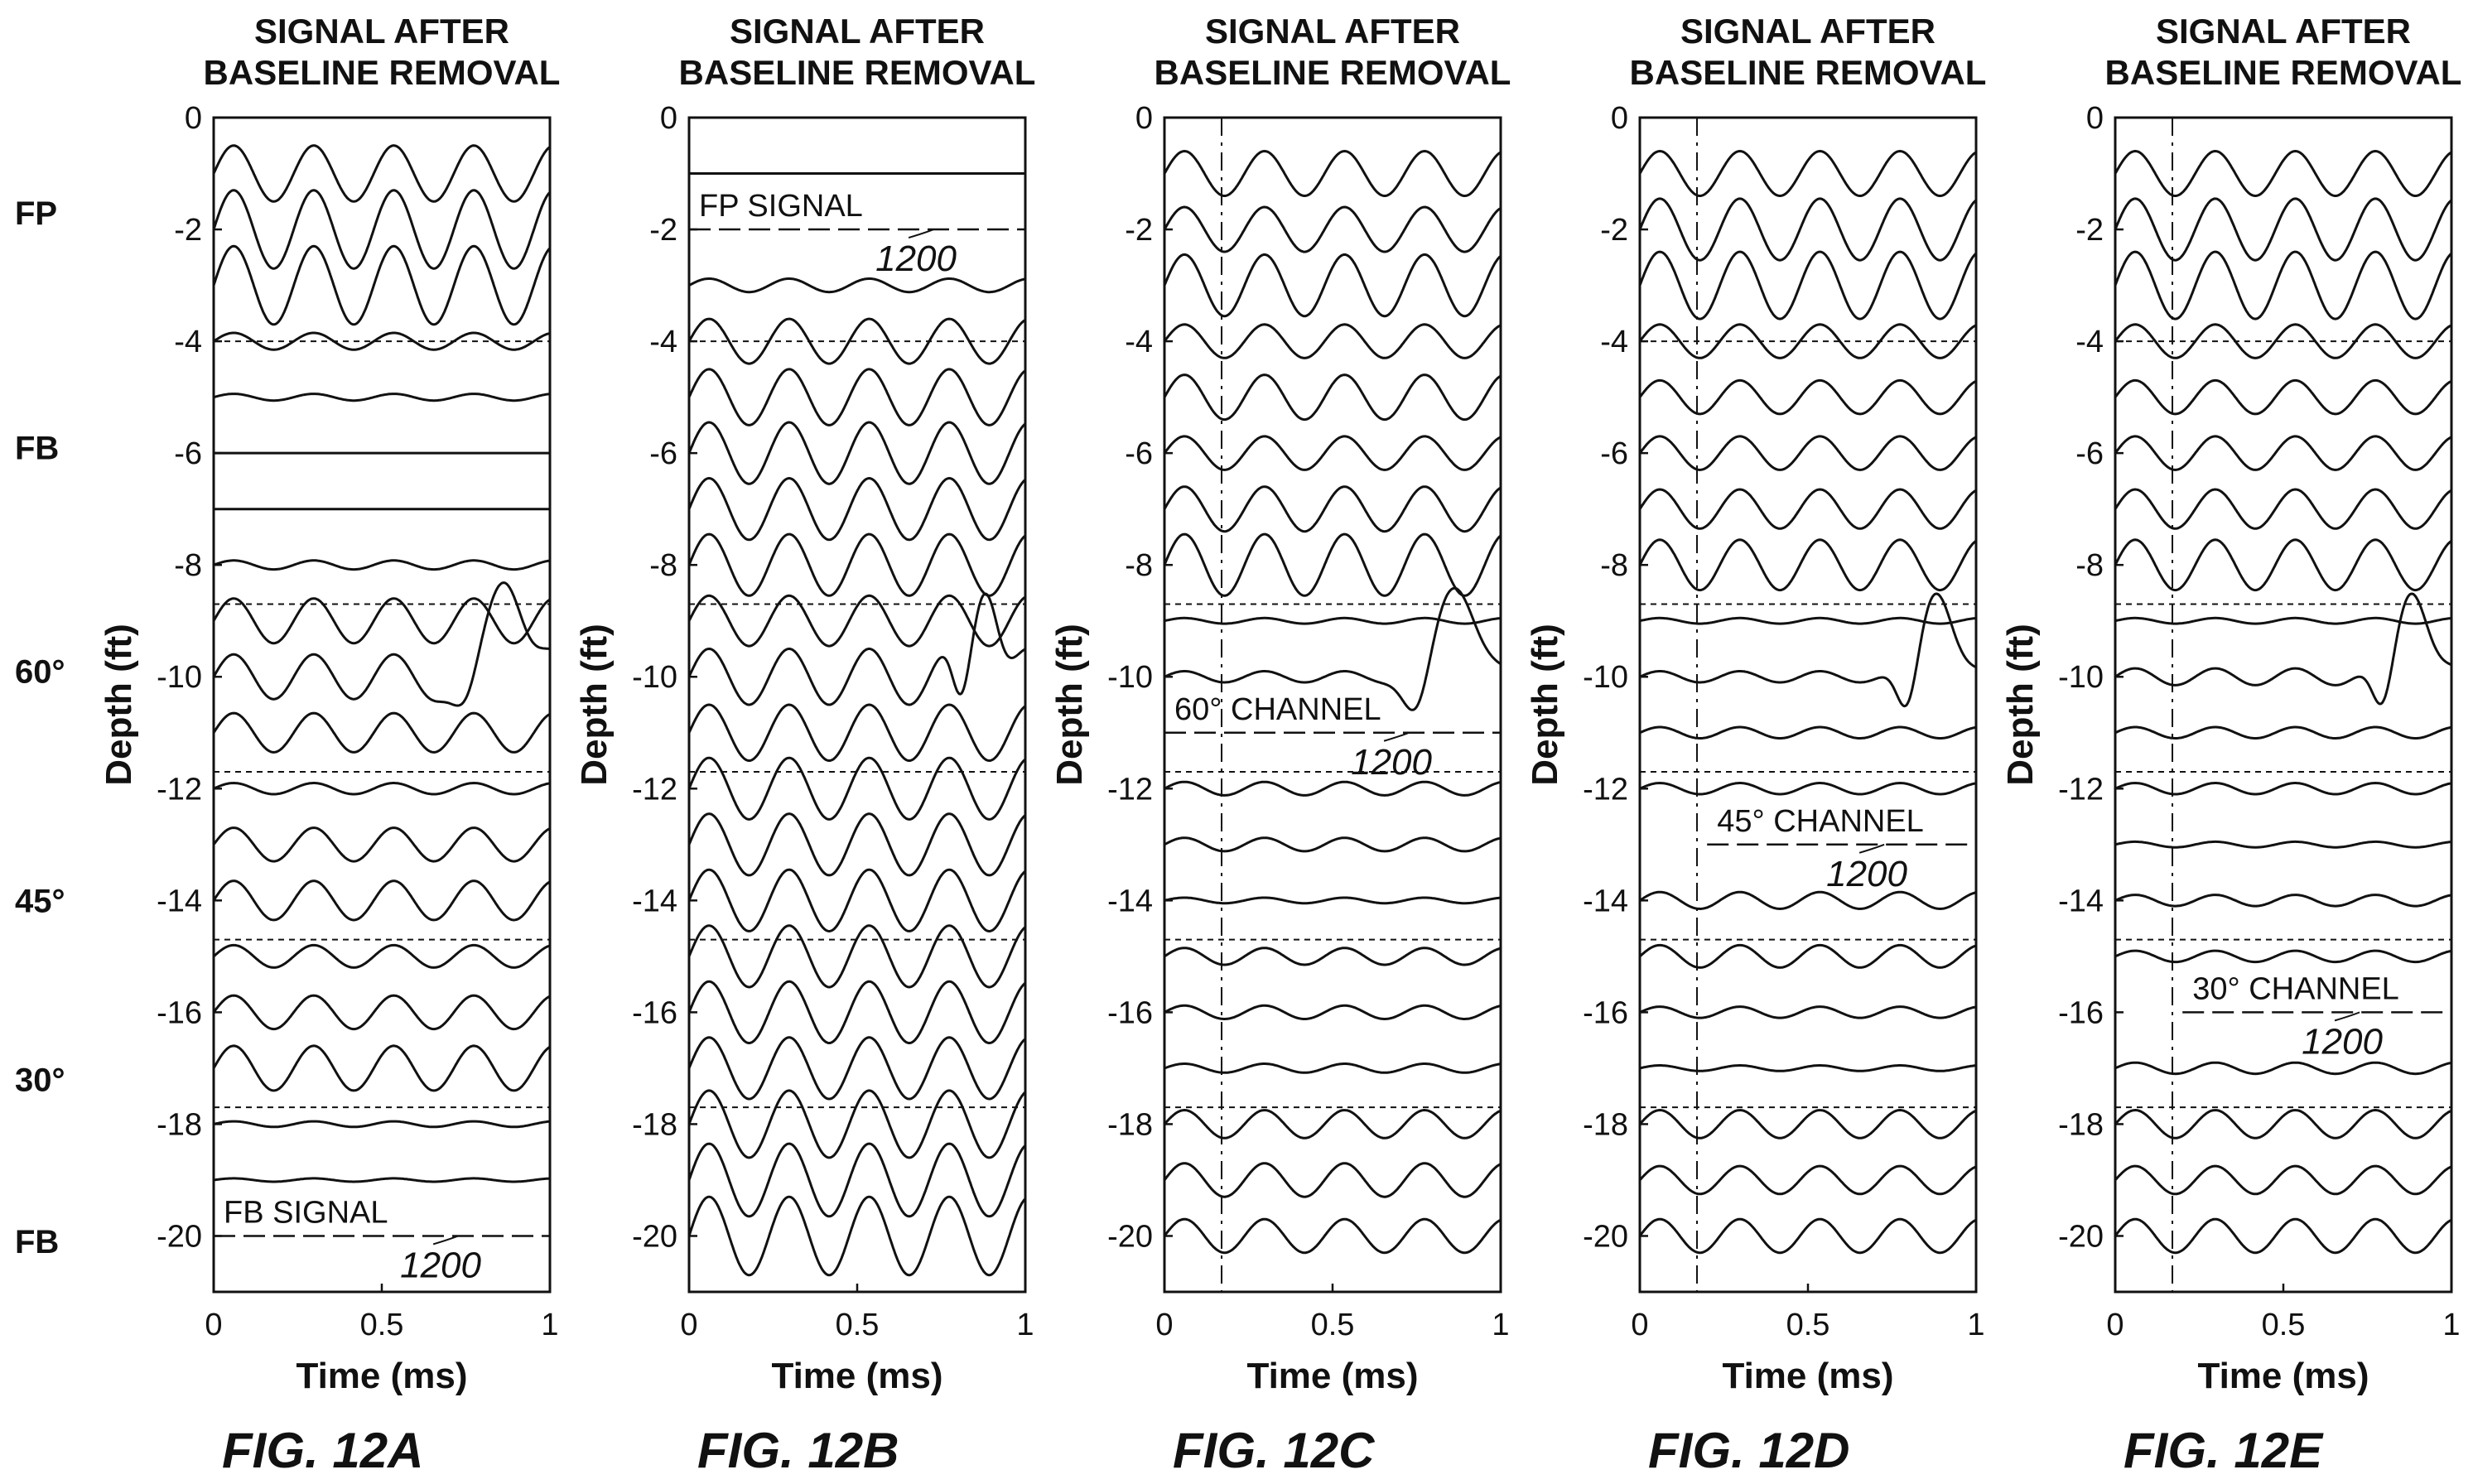 The height and width of the screenshot is (1484, 2473). What do you see at coordinates (40, 1080) in the screenshot?
I see `region-label: 30°` at bounding box center [40, 1080].